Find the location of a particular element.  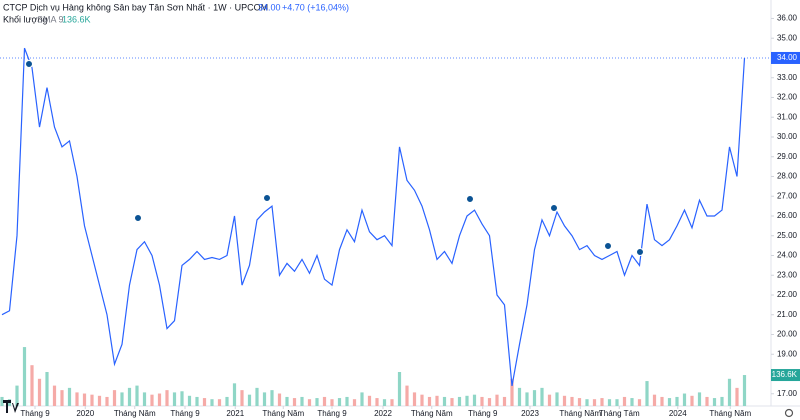

logo is located at coordinates (11, 406).